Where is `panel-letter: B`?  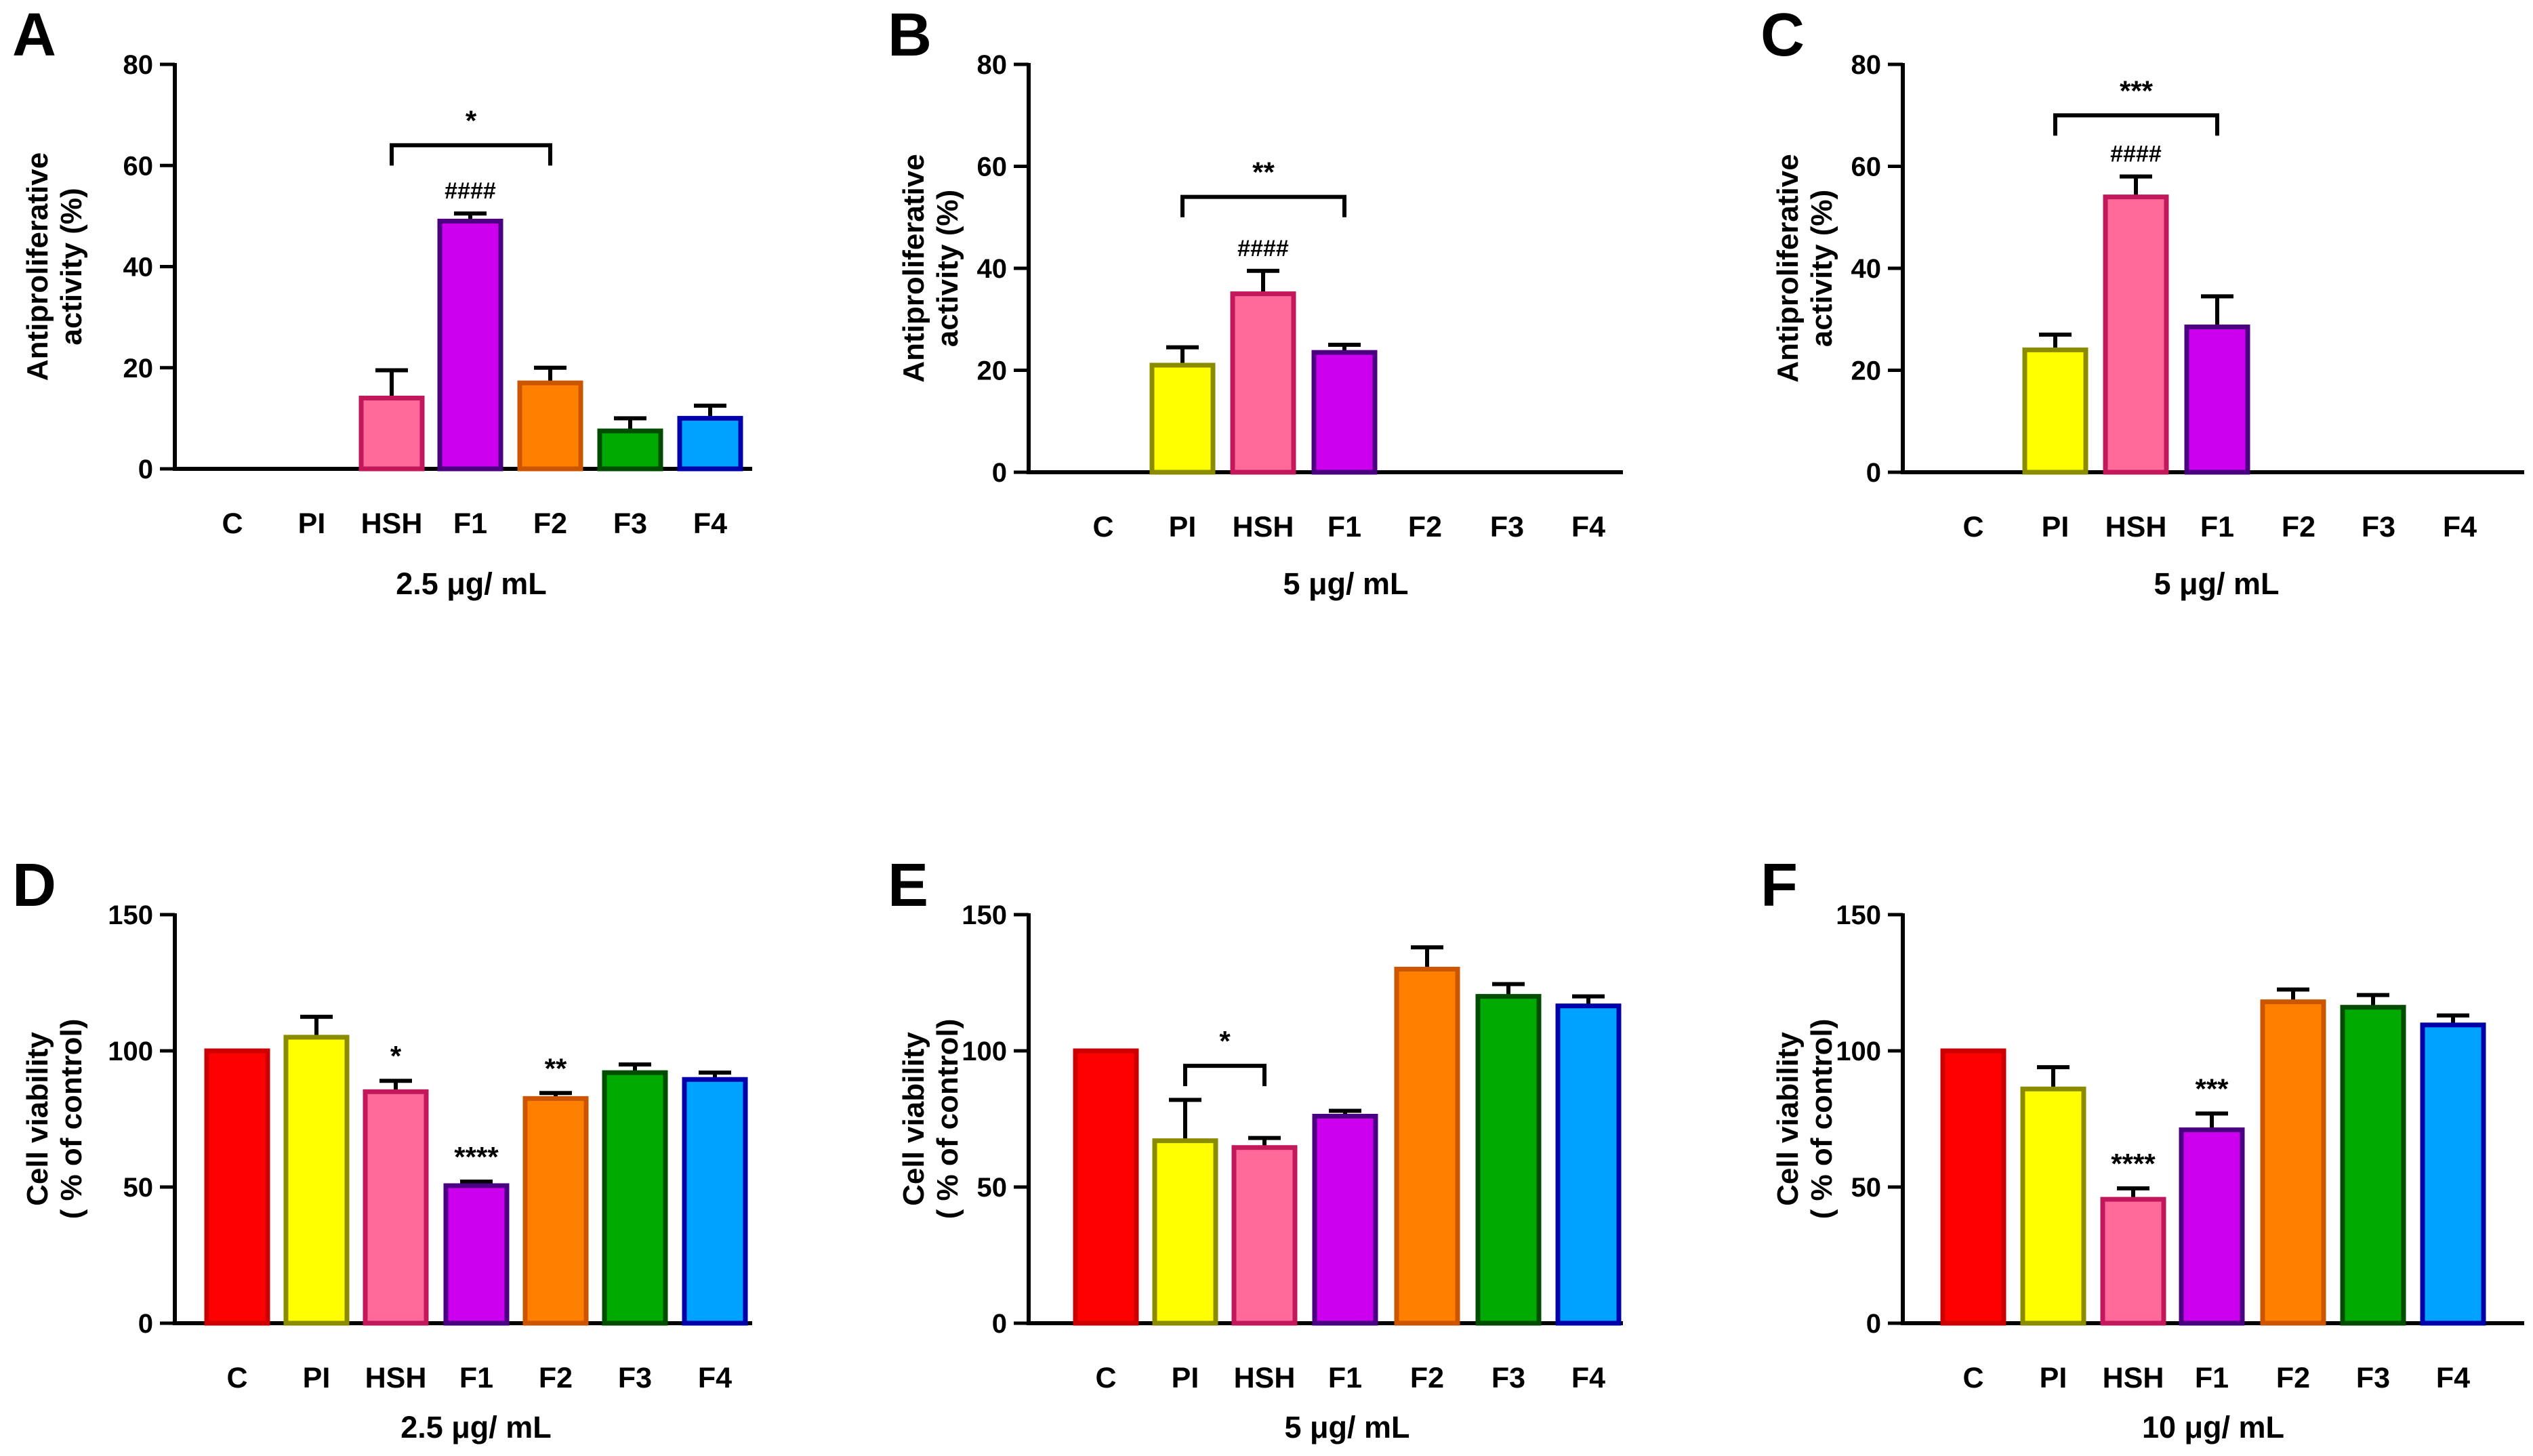 panel-letter: B is located at coordinates (910, 35).